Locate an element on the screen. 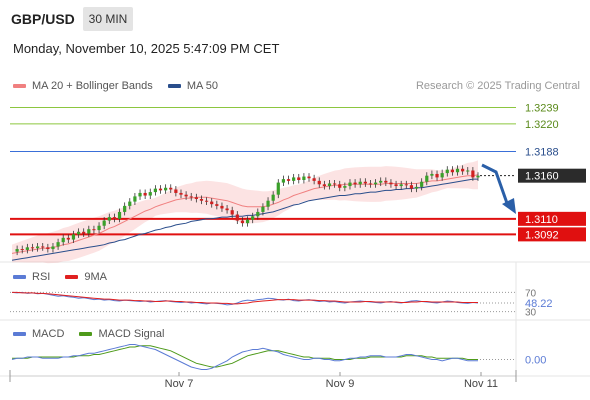  forecast-arrow is located at coordinates (495, 185).